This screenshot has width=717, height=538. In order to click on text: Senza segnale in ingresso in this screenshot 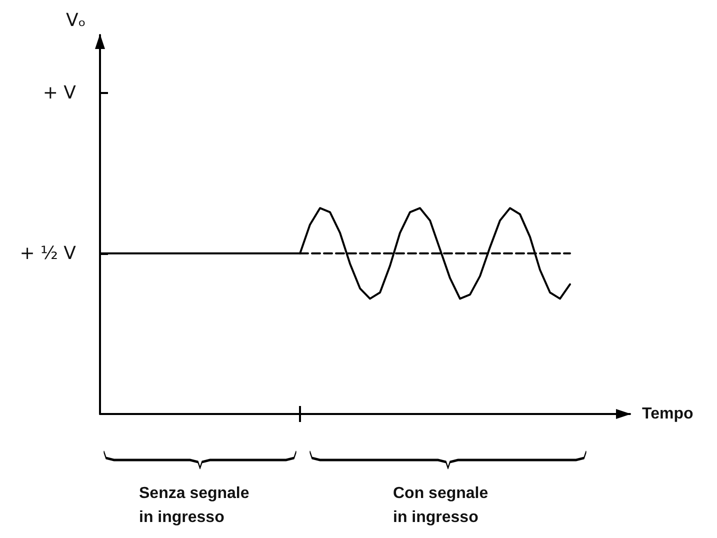, I will do `click(194, 506)`.